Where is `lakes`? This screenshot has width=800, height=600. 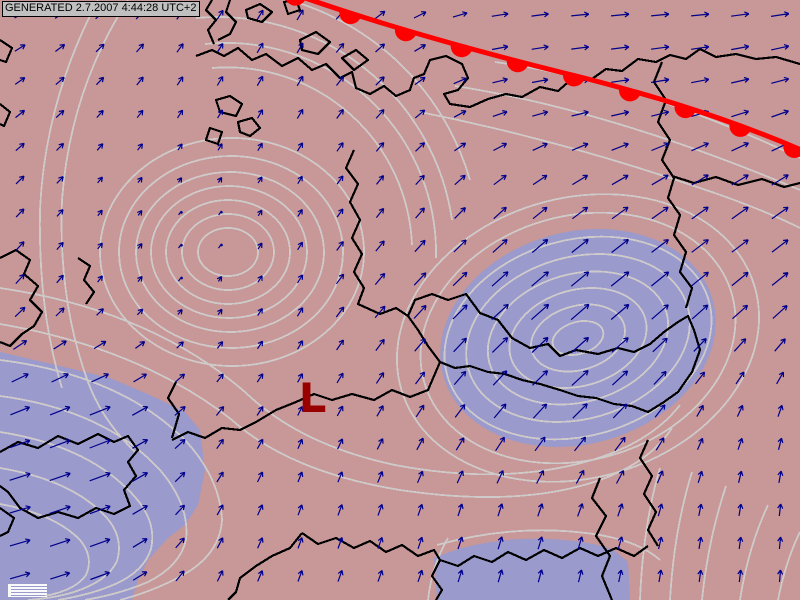
lakes is located at coordinates (233, 120).